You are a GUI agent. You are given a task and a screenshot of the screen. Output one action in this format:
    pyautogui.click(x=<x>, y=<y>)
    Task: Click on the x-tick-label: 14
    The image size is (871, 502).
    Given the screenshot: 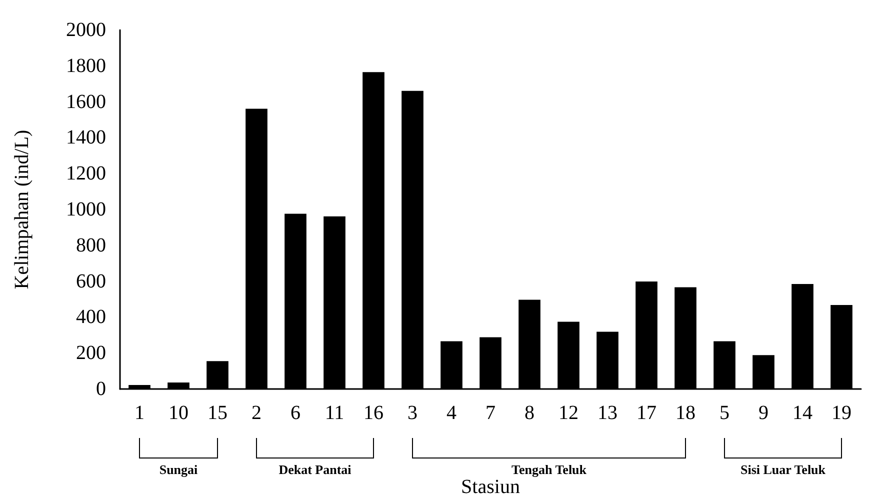 What is the action you would take?
    pyautogui.click(x=802, y=413)
    